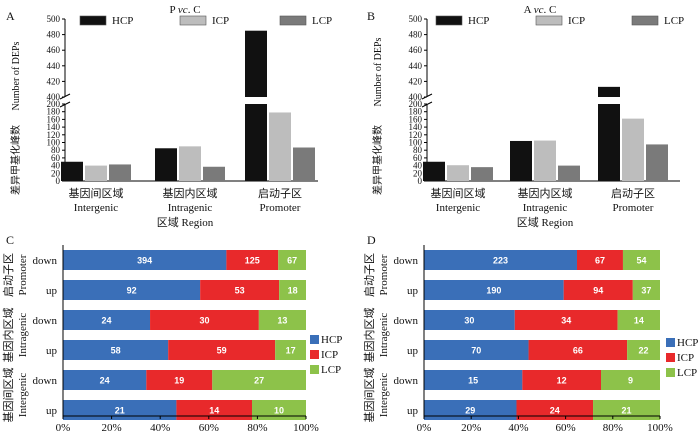 Image resolution: width=700 pixels, height=446 pixels. What do you see at coordinates (626, 410) in the screenshot?
I see `panel-d-segment-lcp` at bounding box center [626, 410].